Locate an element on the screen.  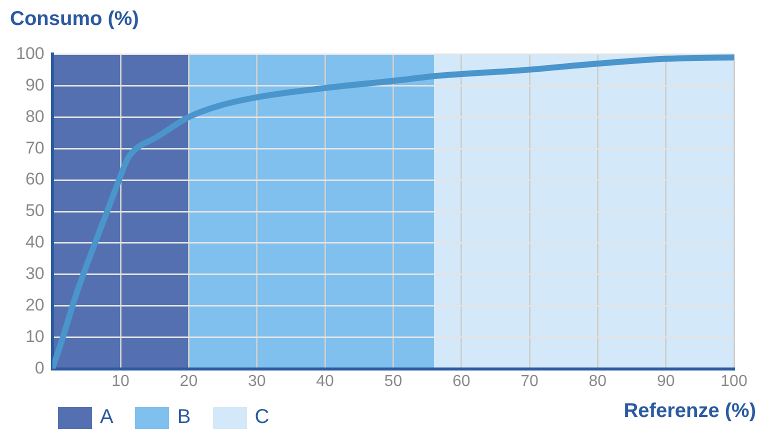
y-tick-label: 40 is located at coordinates (34, 242).